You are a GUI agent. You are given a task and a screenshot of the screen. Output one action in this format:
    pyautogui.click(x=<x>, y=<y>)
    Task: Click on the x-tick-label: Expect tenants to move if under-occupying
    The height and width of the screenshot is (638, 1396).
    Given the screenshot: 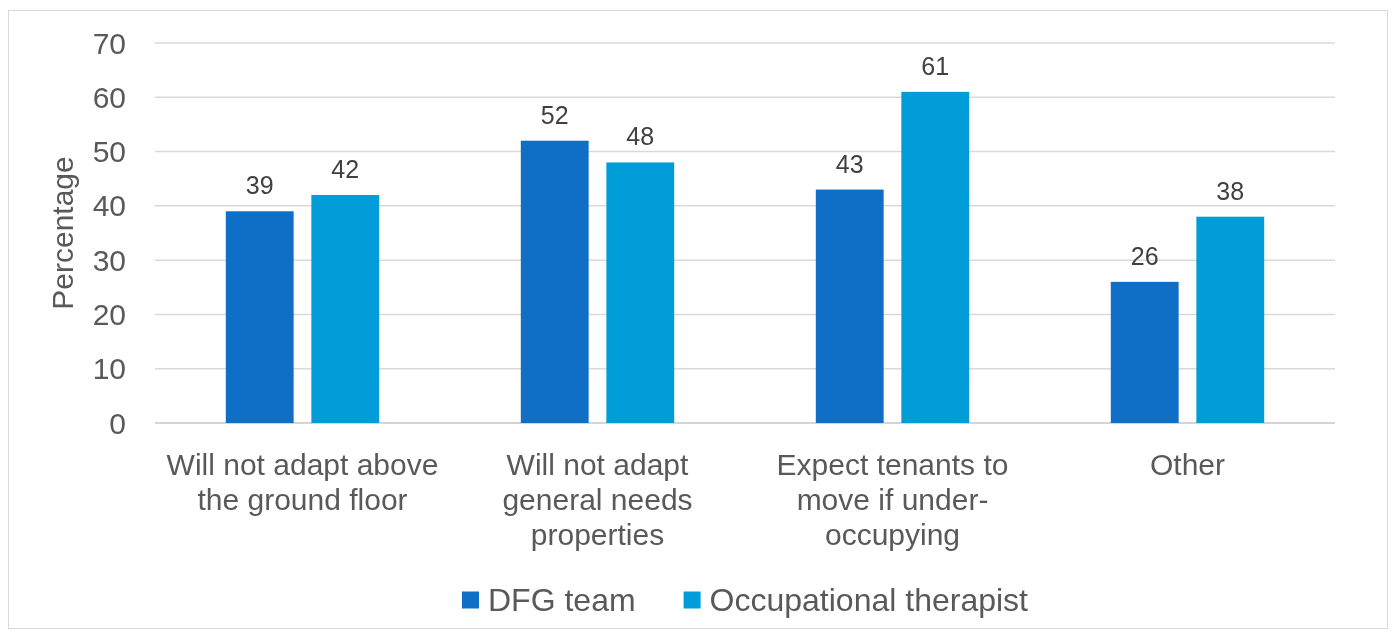 What is the action you would take?
    pyautogui.click(x=892, y=499)
    